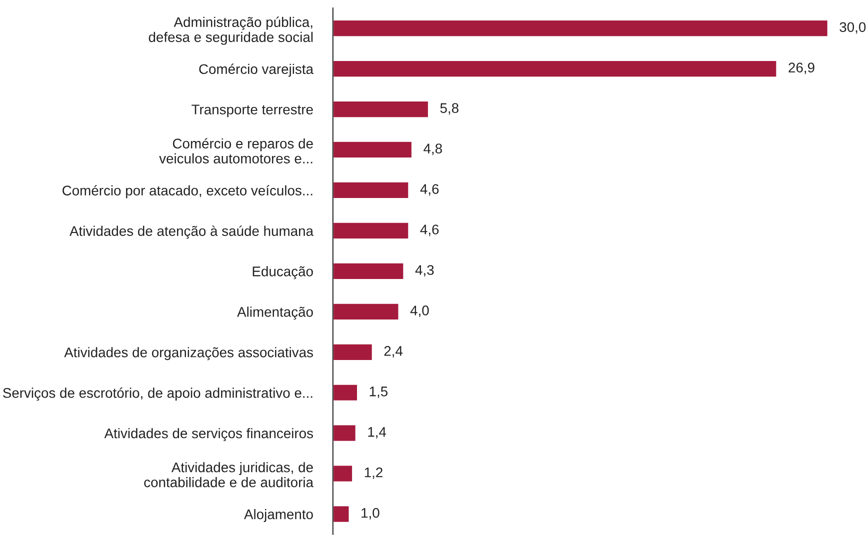 This screenshot has height=537, width=867. What do you see at coordinates (377, 432) in the screenshot?
I see `data-label: 1,4` at bounding box center [377, 432].